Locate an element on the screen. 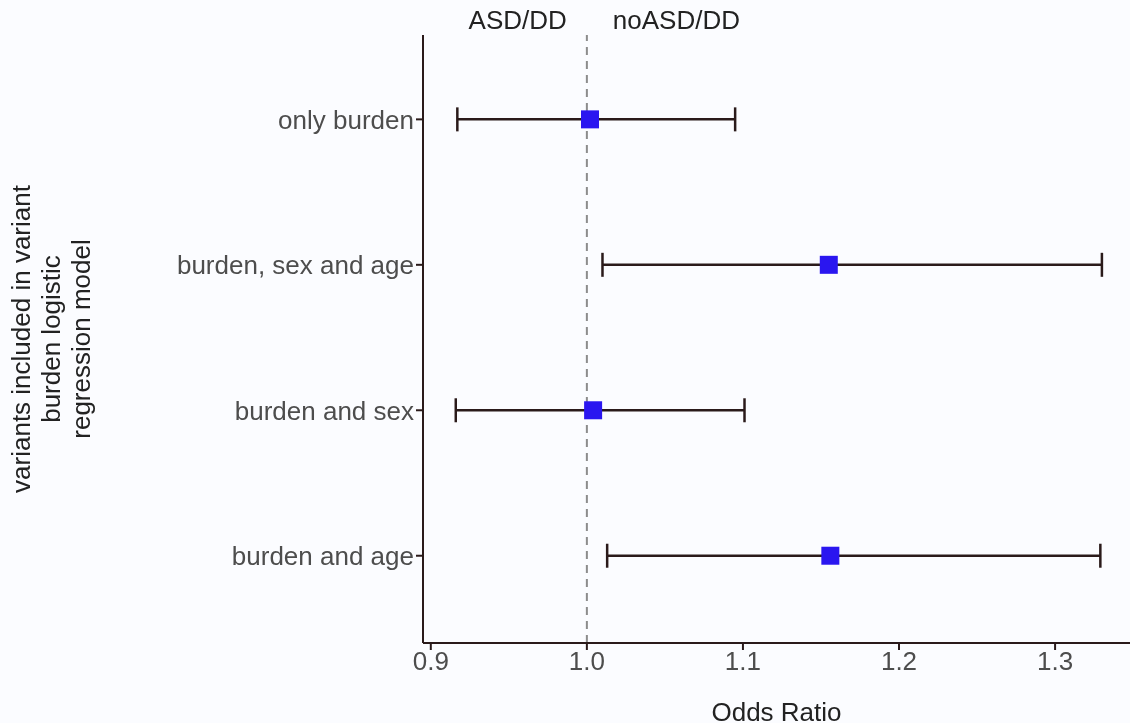 The height and width of the screenshot is (723, 1130). y-tick-label: burden and sex is located at coordinates (324, 410).